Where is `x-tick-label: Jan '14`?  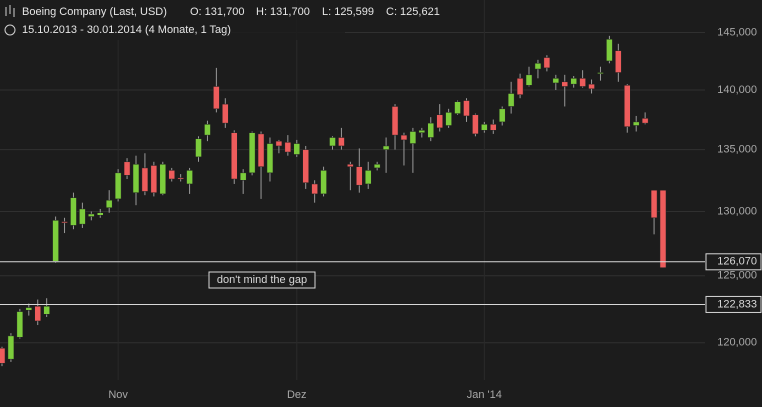 x-tick-label: Jan '14 is located at coordinates (484, 395).